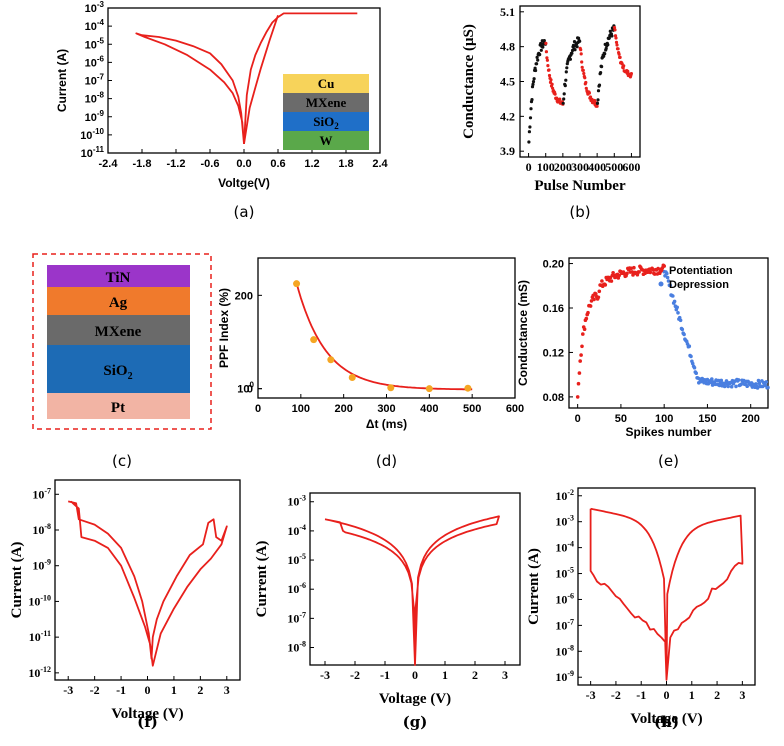 This screenshot has height=746, width=784. I want to click on y-tick-label: 10⁻⁵, so click(296, 559).